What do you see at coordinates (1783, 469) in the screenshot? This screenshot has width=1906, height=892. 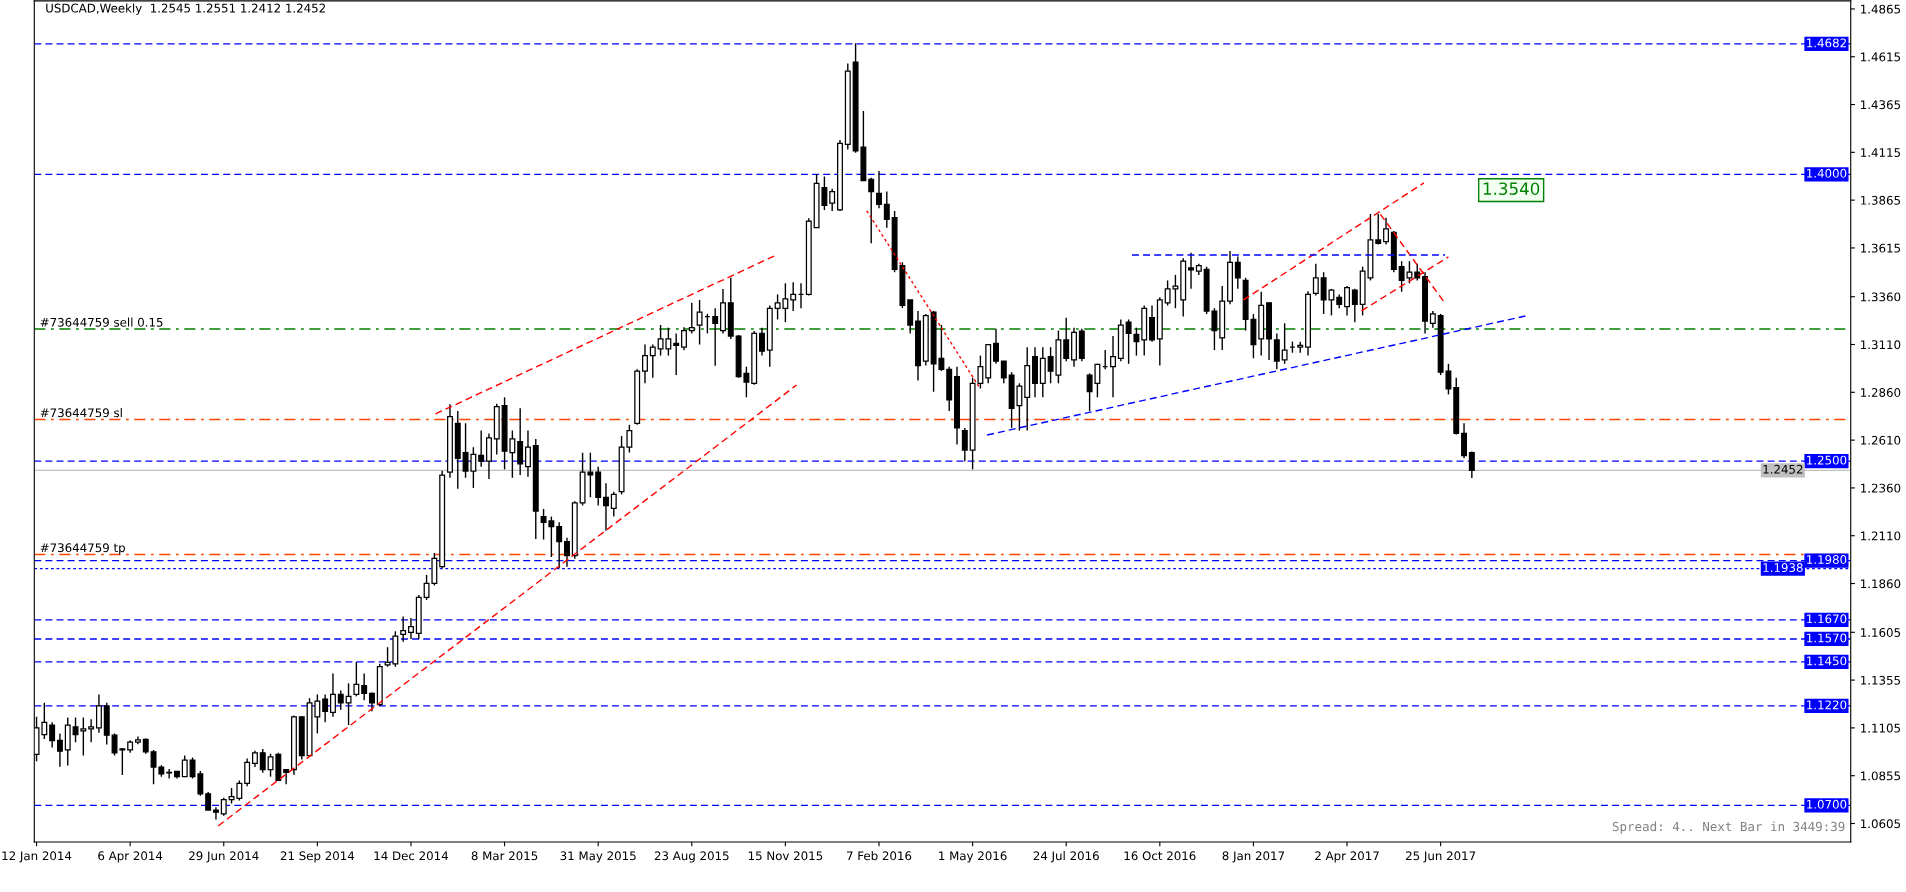 I see `ref-line-label: 1.2452` at bounding box center [1783, 469].